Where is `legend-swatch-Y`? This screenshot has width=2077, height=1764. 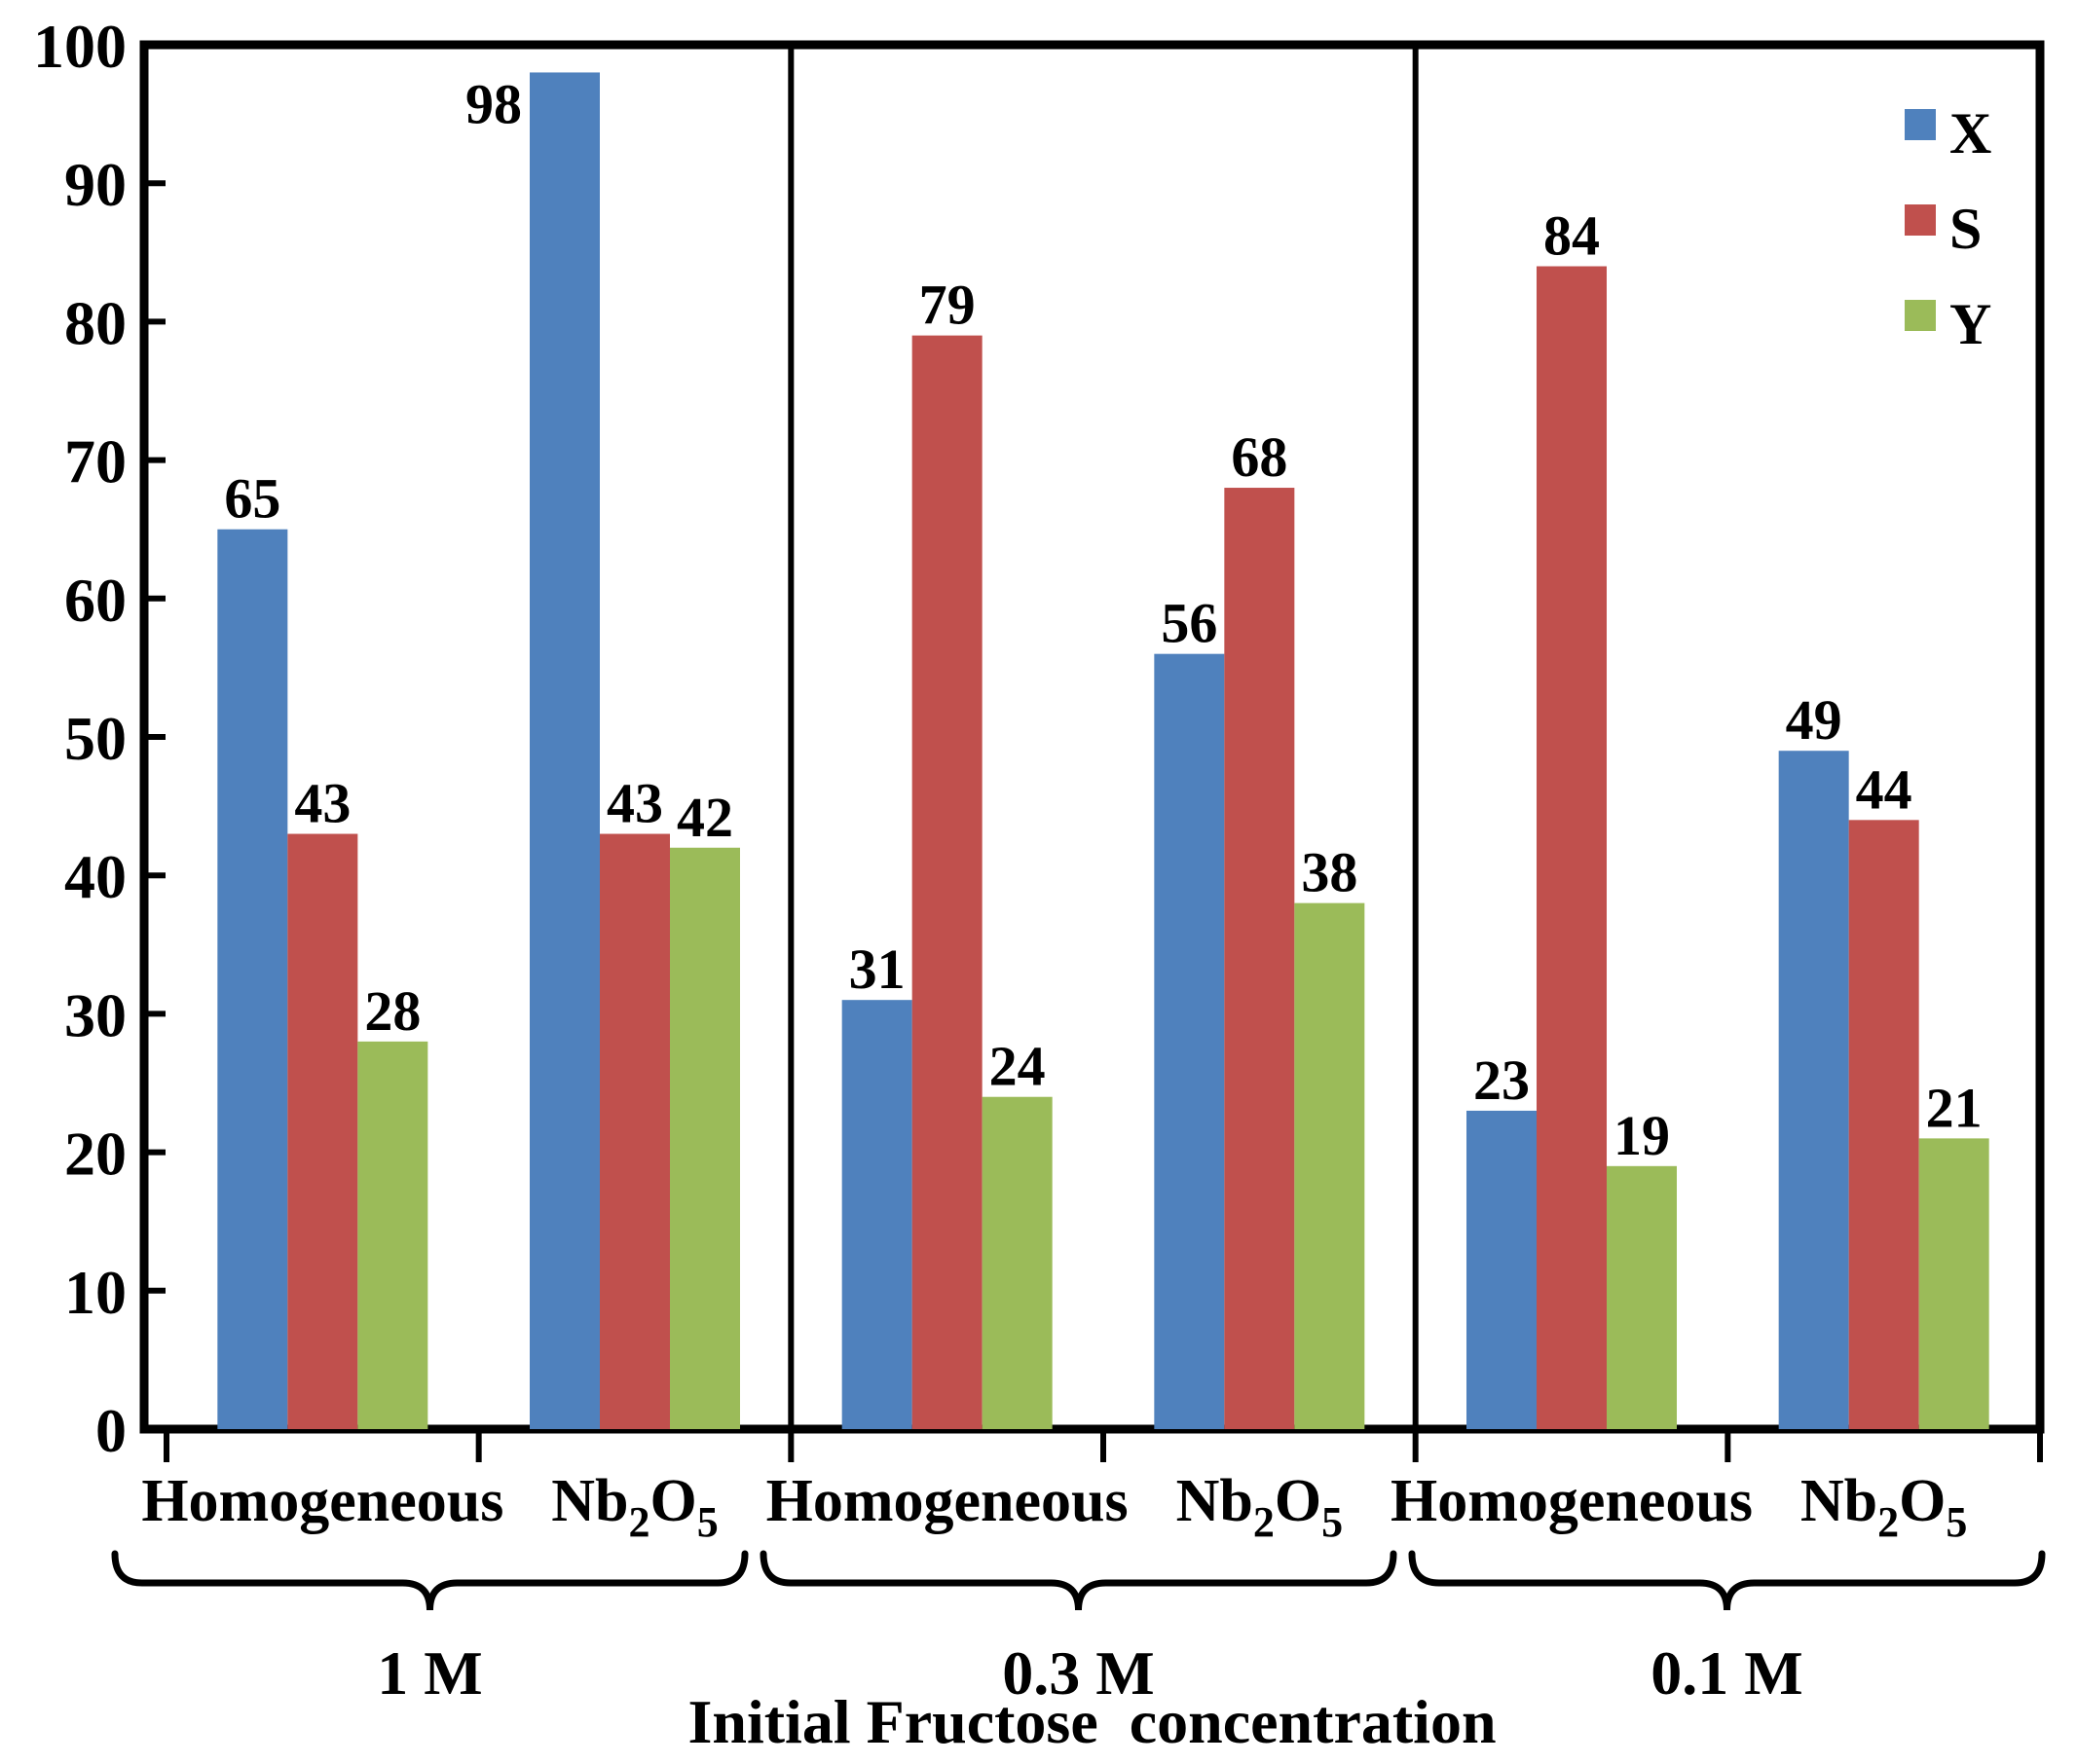
legend-swatch-Y is located at coordinates (1920, 316).